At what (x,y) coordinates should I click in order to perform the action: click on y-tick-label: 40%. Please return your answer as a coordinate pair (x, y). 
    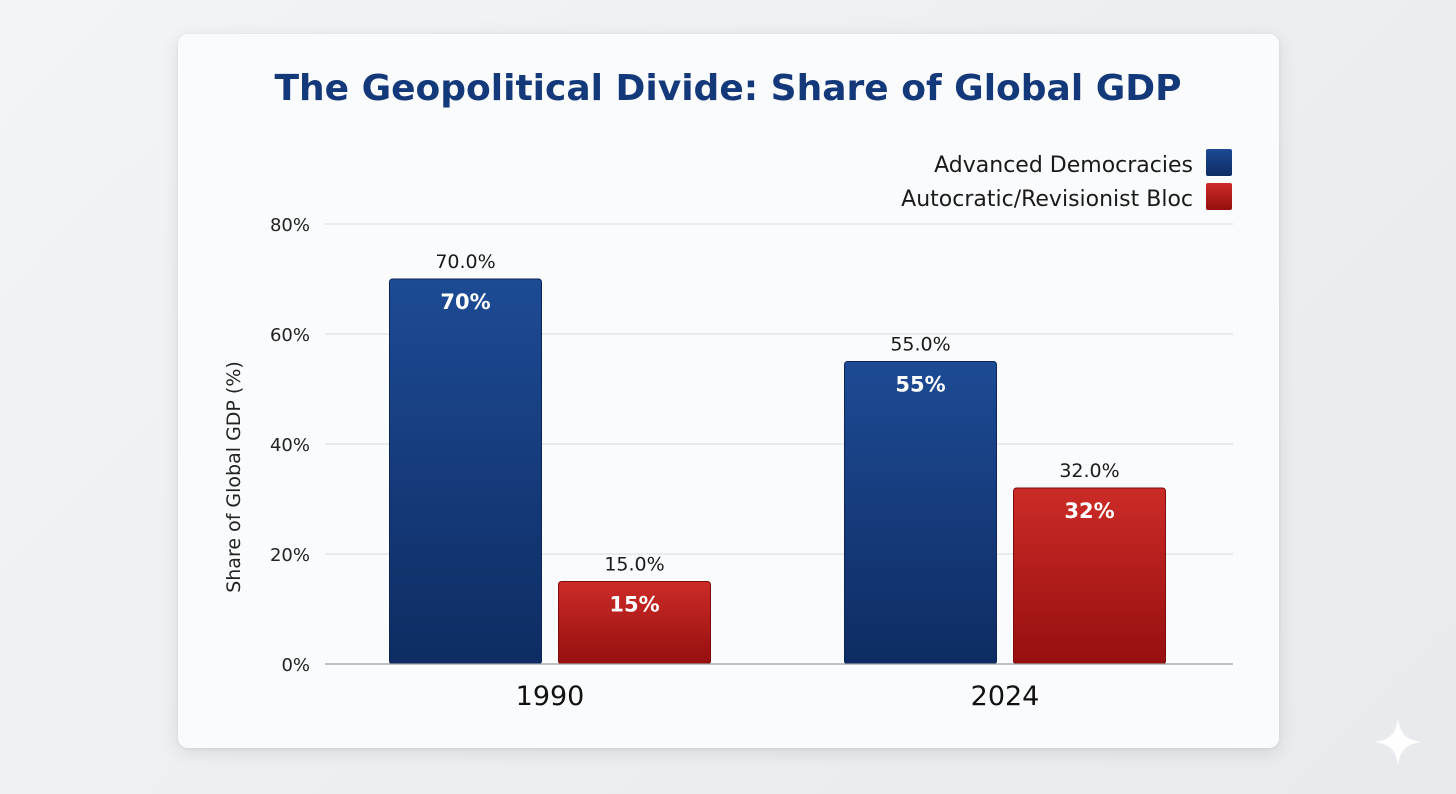
    Looking at the image, I should click on (290, 445).